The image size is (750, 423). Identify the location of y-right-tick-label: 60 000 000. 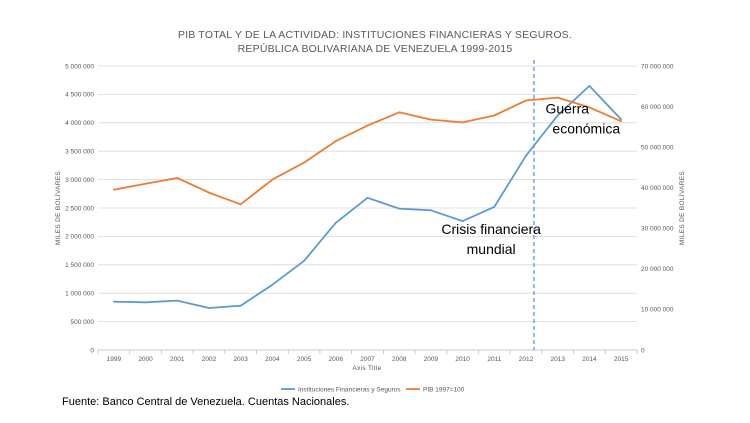
(657, 107).